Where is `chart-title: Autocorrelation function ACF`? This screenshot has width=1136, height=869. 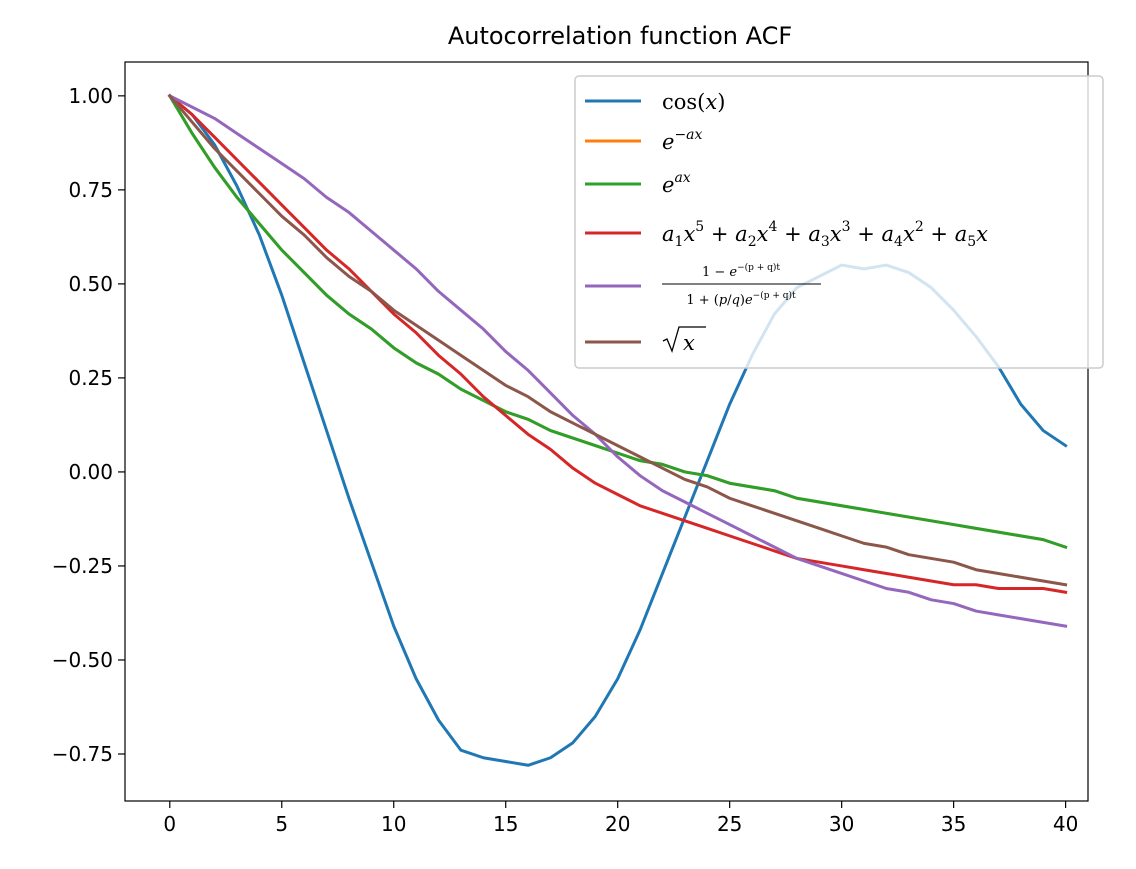
chart-title: Autocorrelation function ACF is located at coordinates (620, 36).